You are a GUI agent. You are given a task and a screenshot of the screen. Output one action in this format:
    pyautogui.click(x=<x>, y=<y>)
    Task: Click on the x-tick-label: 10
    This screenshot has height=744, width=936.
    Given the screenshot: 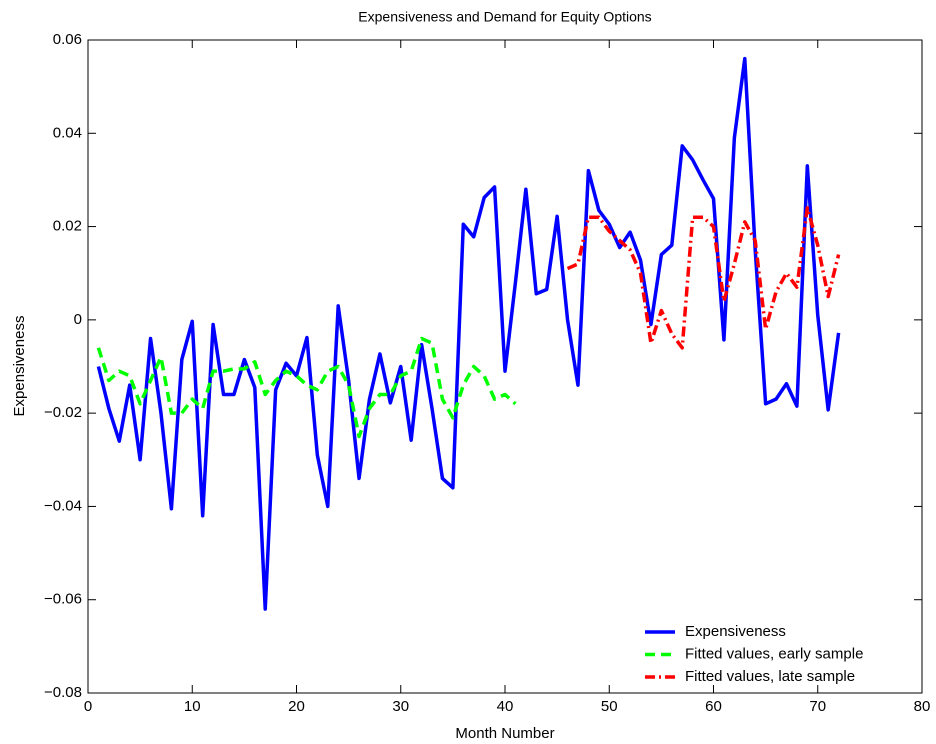 What is the action you would take?
    pyautogui.click(x=192, y=706)
    